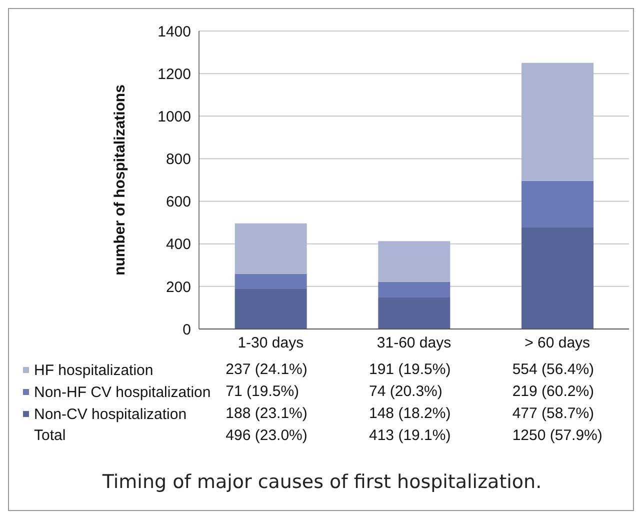 This screenshot has height=521, width=644. I want to click on text: 1250 (57.9%), so click(557, 436).